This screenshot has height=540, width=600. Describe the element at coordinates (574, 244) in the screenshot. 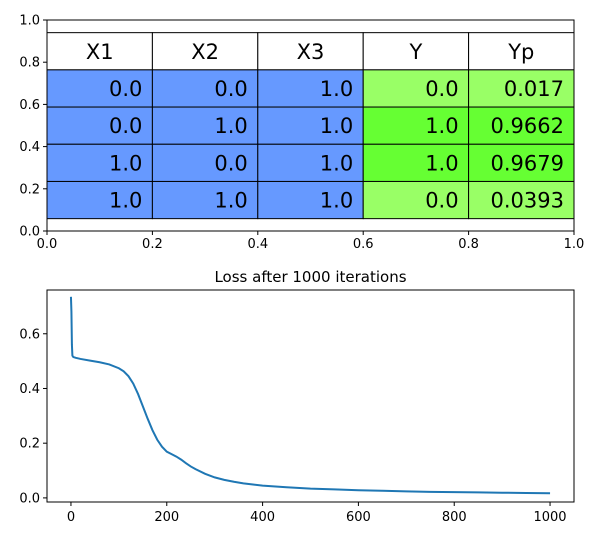

I see `table-x-tick-label: 1.0` at that location.